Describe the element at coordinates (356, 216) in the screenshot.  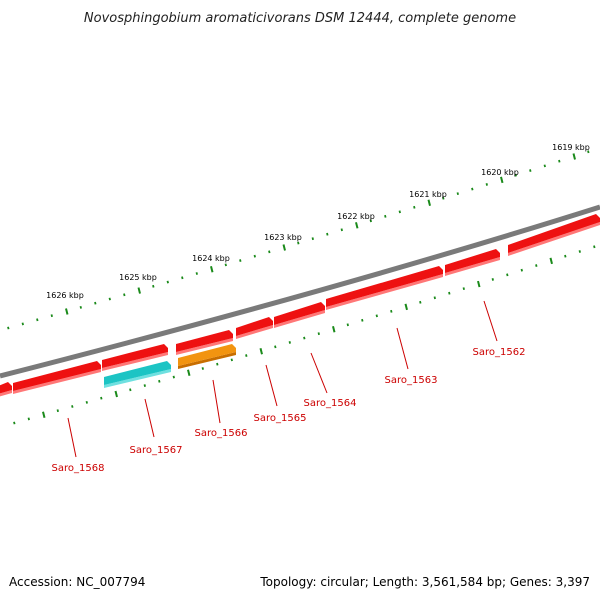
I see `kbp-label: 1622 kbp` at that location.